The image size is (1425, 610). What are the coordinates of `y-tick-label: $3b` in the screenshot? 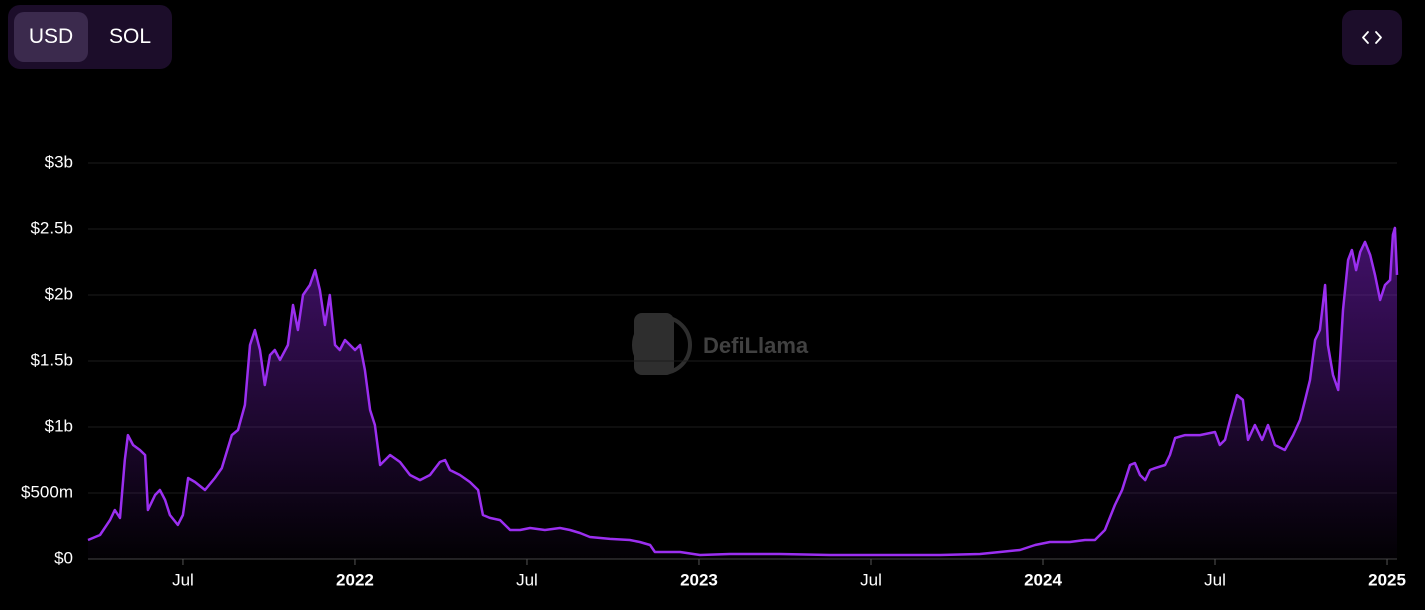 It's located at (59, 161).